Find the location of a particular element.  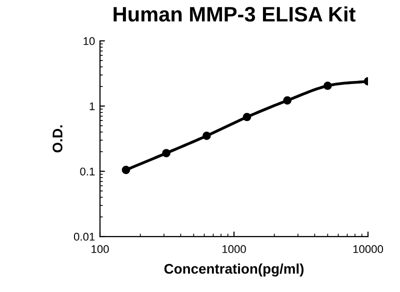

x-tick-label: 100 is located at coordinates (100, 249).